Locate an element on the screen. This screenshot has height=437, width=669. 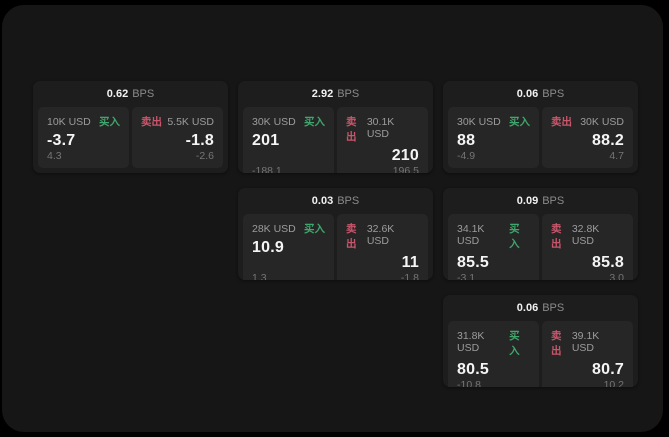
sell-panel-top: 卖出 30K USD is located at coordinates (587, 121).